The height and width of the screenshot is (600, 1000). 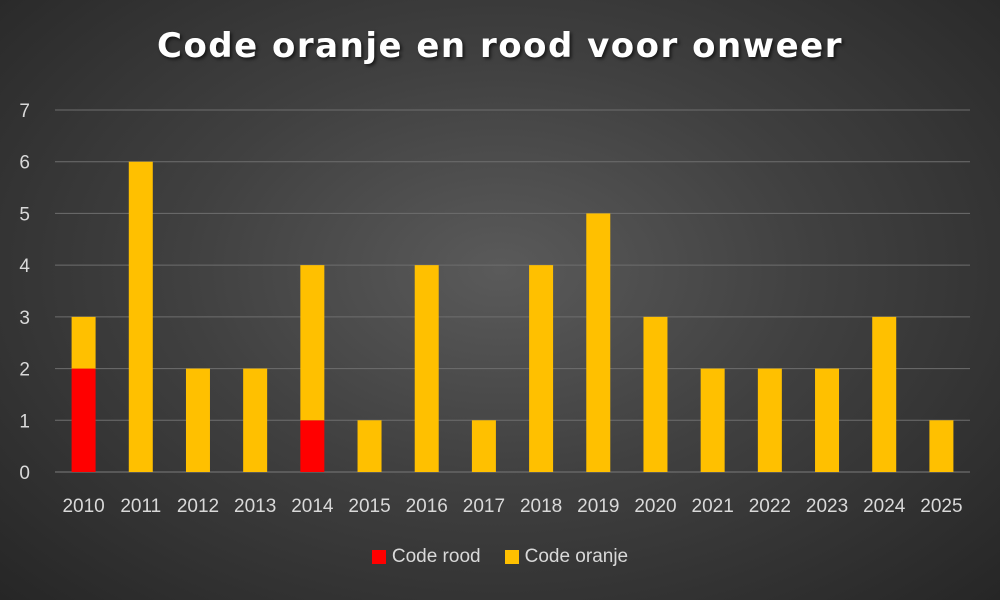 What do you see at coordinates (24, 318) in the screenshot?
I see `y-tick-label: 3` at bounding box center [24, 318].